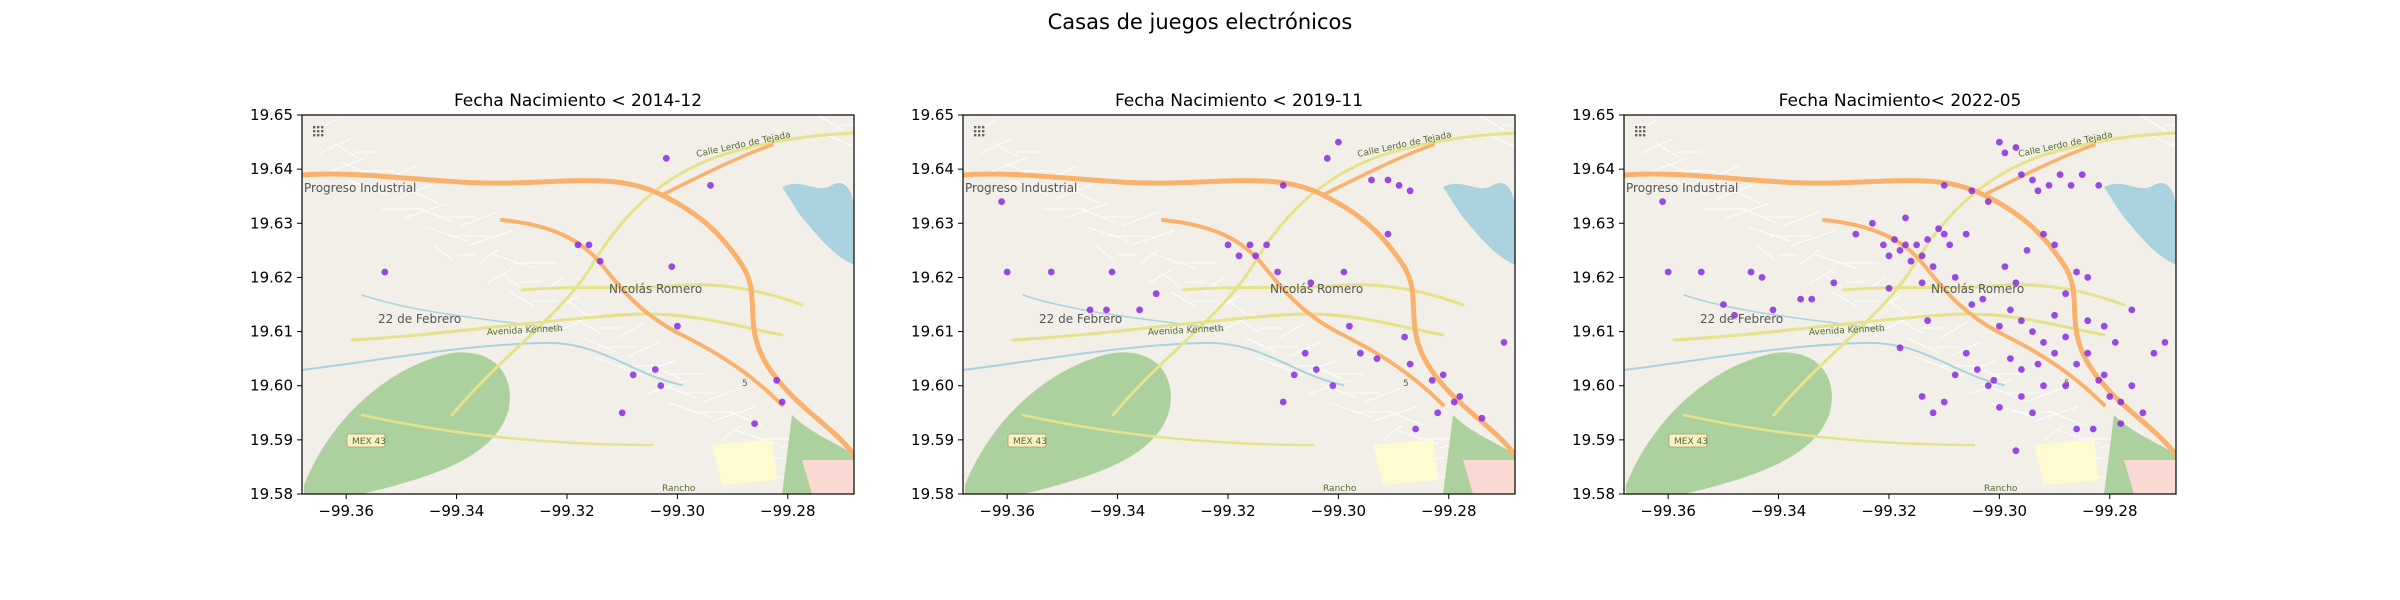 Image resolution: width=2400 pixels, height=600 pixels. I want to click on map-label-nicolas-romero: Nicolás Romero, so click(1977, 289).